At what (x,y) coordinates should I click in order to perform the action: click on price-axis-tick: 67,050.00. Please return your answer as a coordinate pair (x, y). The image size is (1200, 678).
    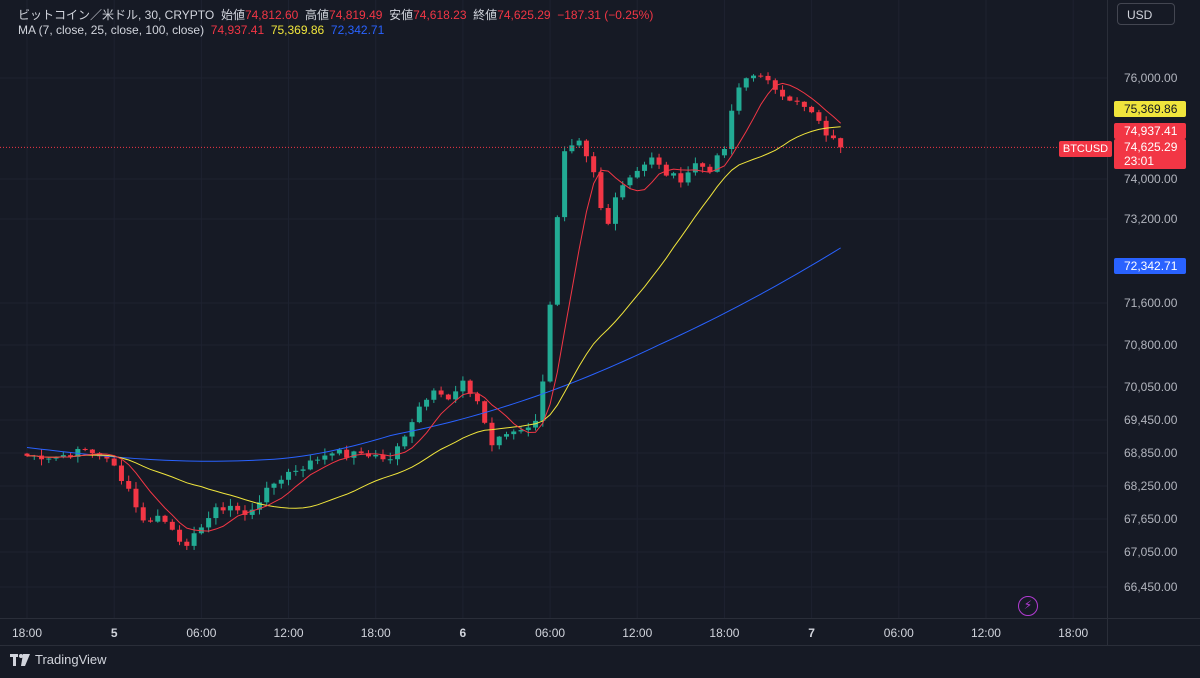
    Looking at the image, I should click on (1151, 552).